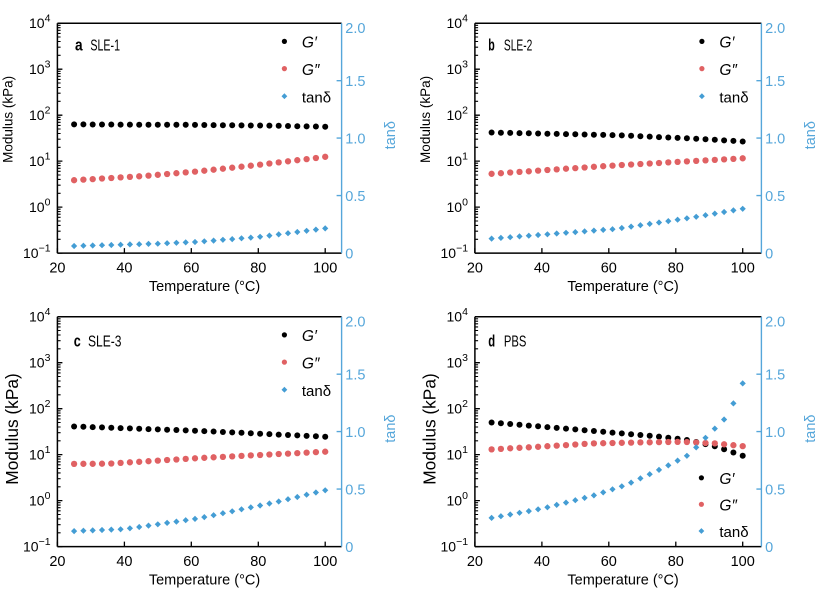  Describe the element at coordinates (79, 46) in the screenshot. I see `svg-text: a` at that location.